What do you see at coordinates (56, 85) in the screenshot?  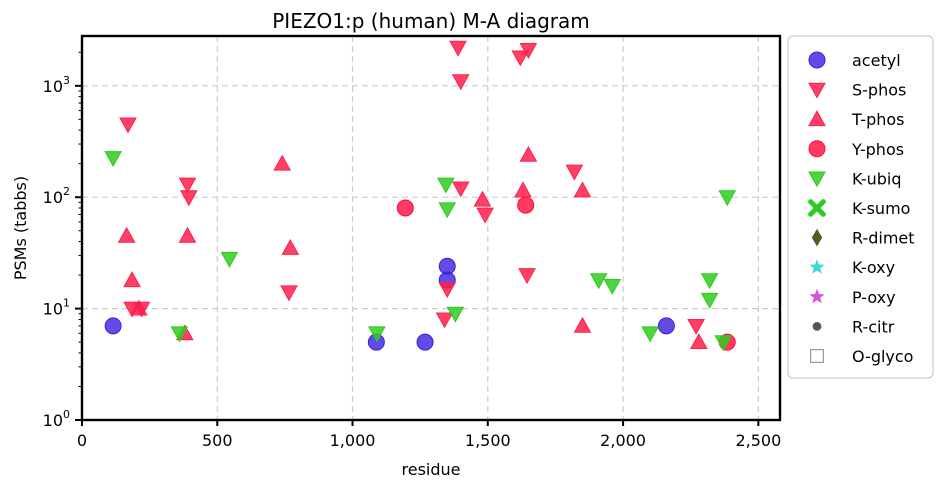 I see `y-tick-label: 10³` at bounding box center [56, 85].